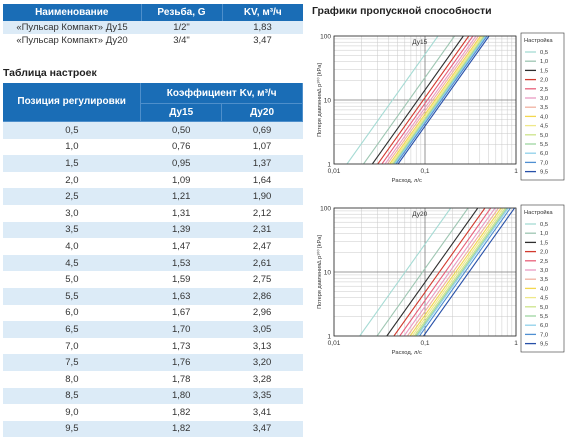 The width and height of the screenshot is (570, 437). What do you see at coordinates (182, 12) in the screenshot?
I see `col-thread-header: Резьба, G` at bounding box center [182, 12].